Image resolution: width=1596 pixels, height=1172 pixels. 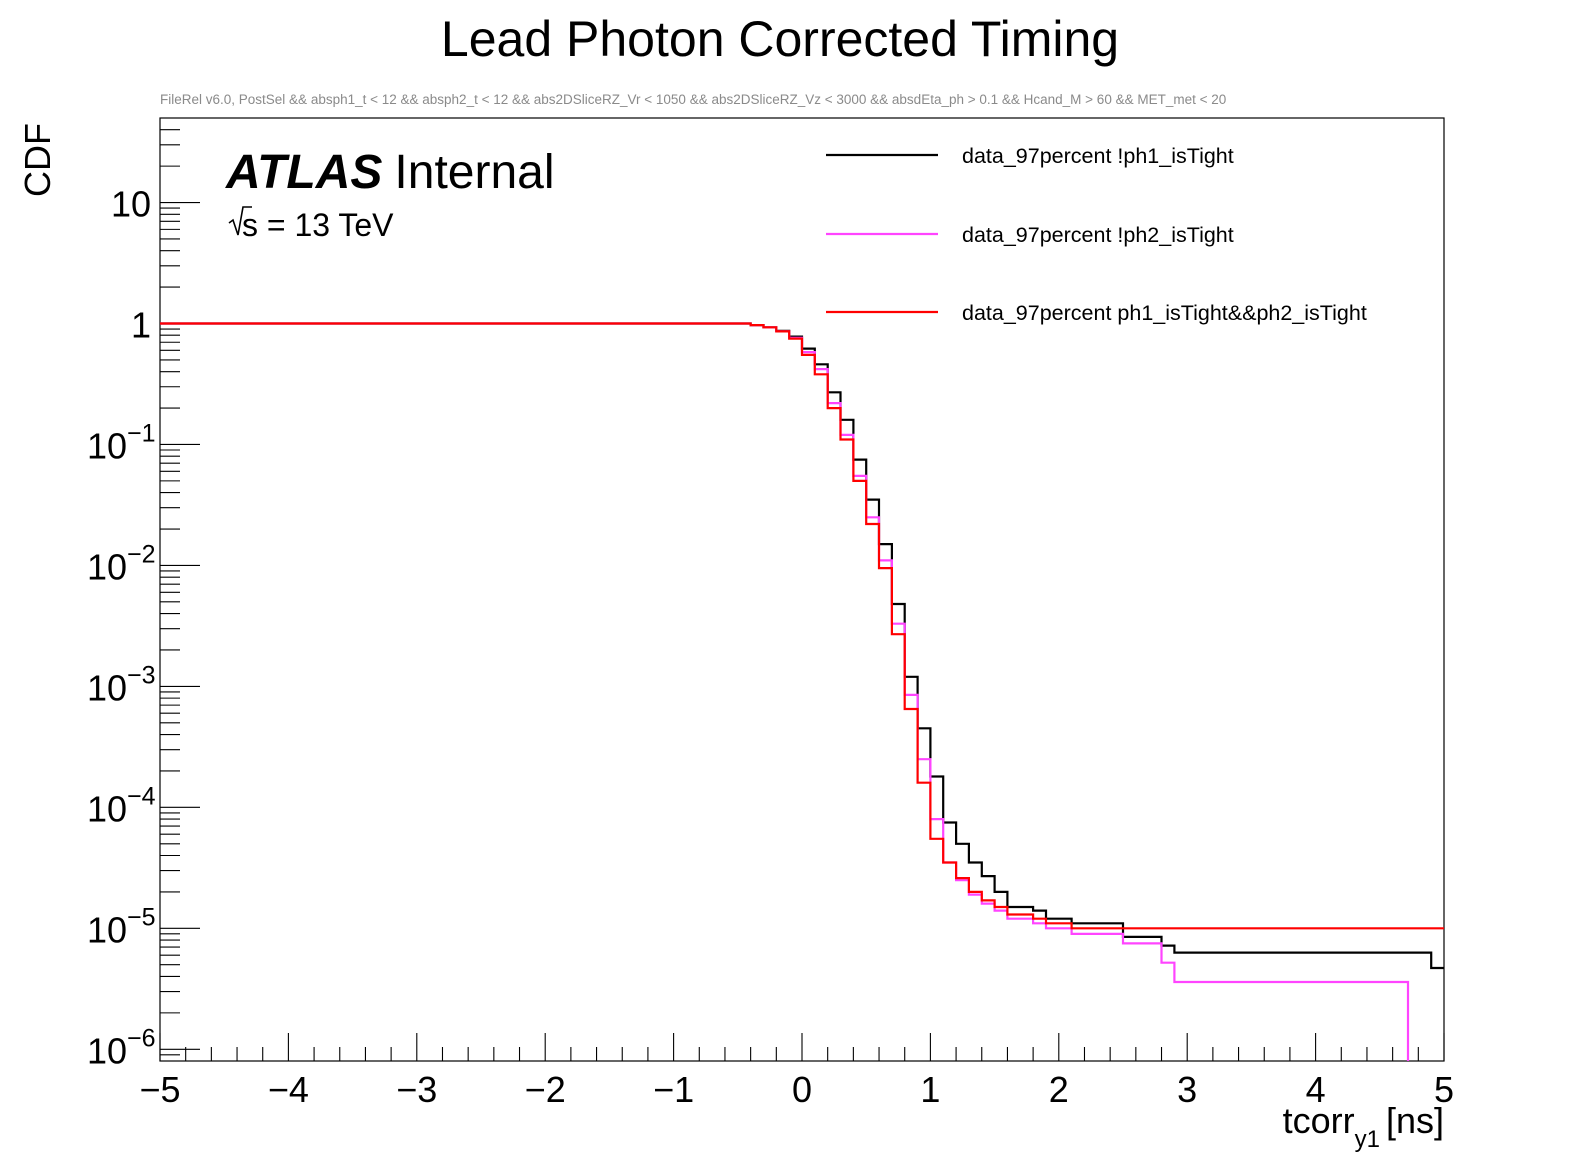 What do you see at coordinates (1415, 1120) in the screenshot?
I see `x-axis-label-unit: [ns]` at bounding box center [1415, 1120].